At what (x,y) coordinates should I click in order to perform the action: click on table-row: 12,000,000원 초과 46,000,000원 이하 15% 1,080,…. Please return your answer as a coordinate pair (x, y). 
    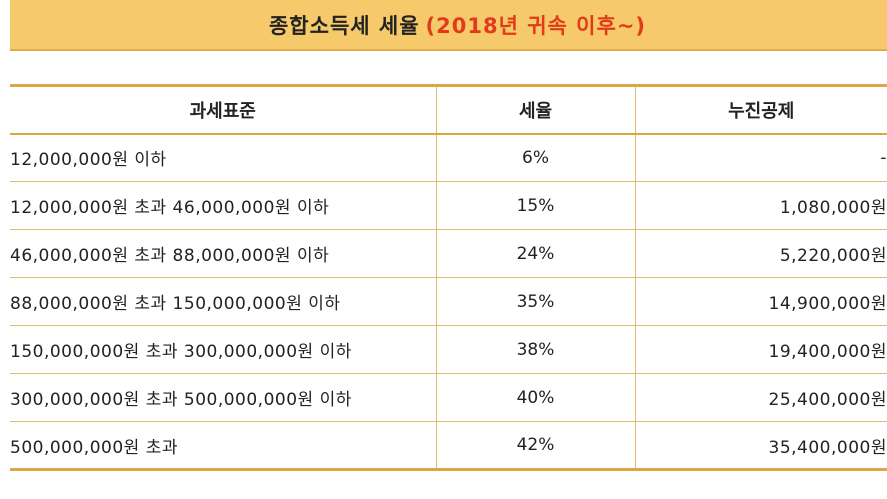
    Looking at the image, I should click on (448, 205).